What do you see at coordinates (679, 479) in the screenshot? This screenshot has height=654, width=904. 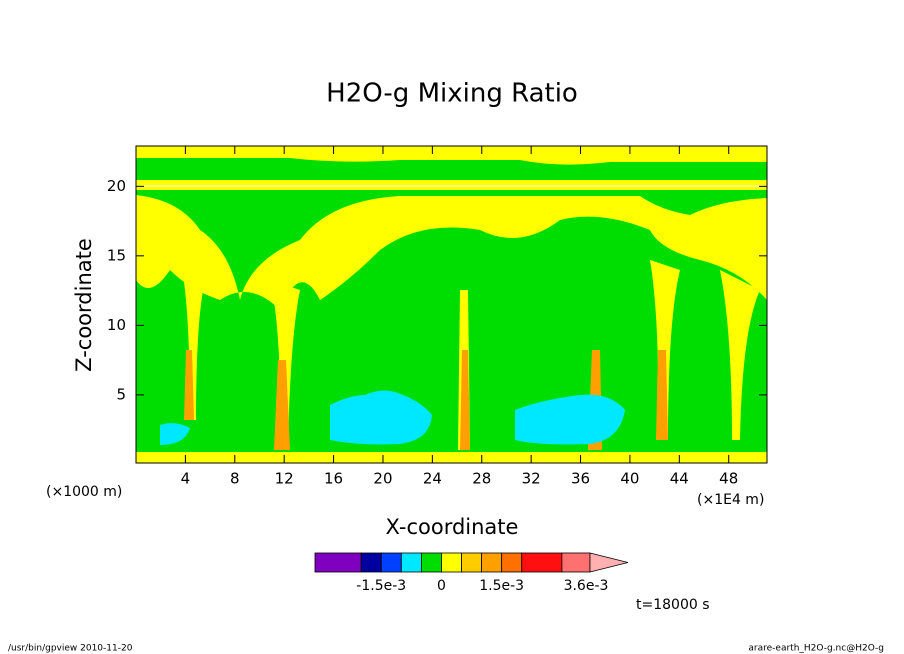 I see `x-tick-label: 44` at bounding box center [679, 479].